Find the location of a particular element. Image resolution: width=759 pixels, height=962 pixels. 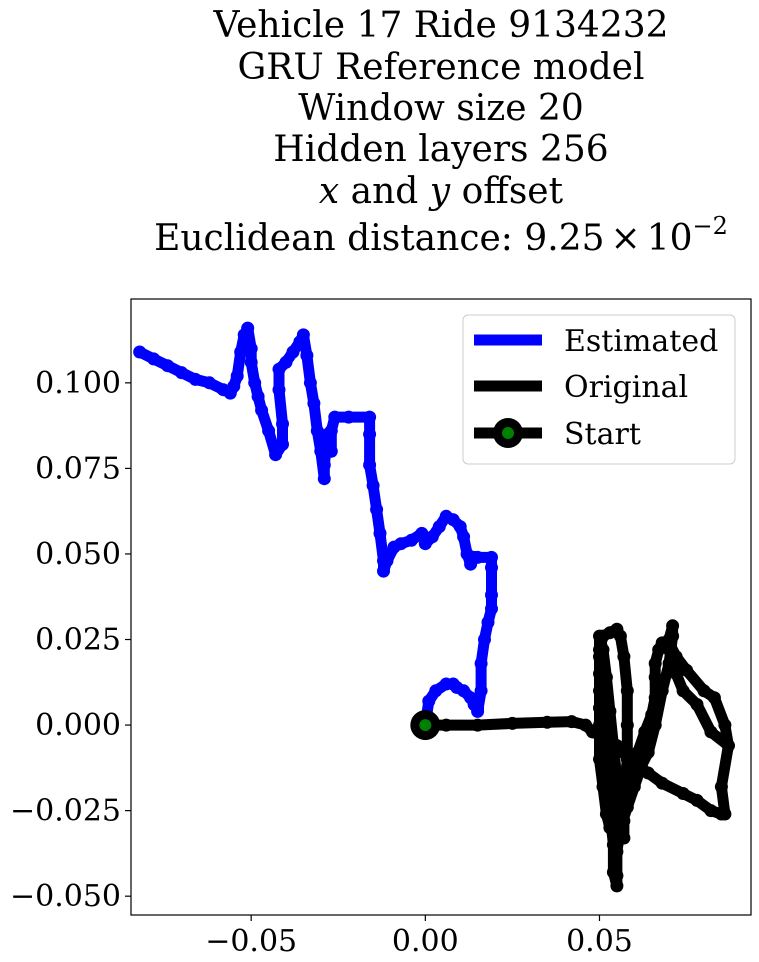

title-distance-mantissa: 9.25 is located at coordinates (564, 238).